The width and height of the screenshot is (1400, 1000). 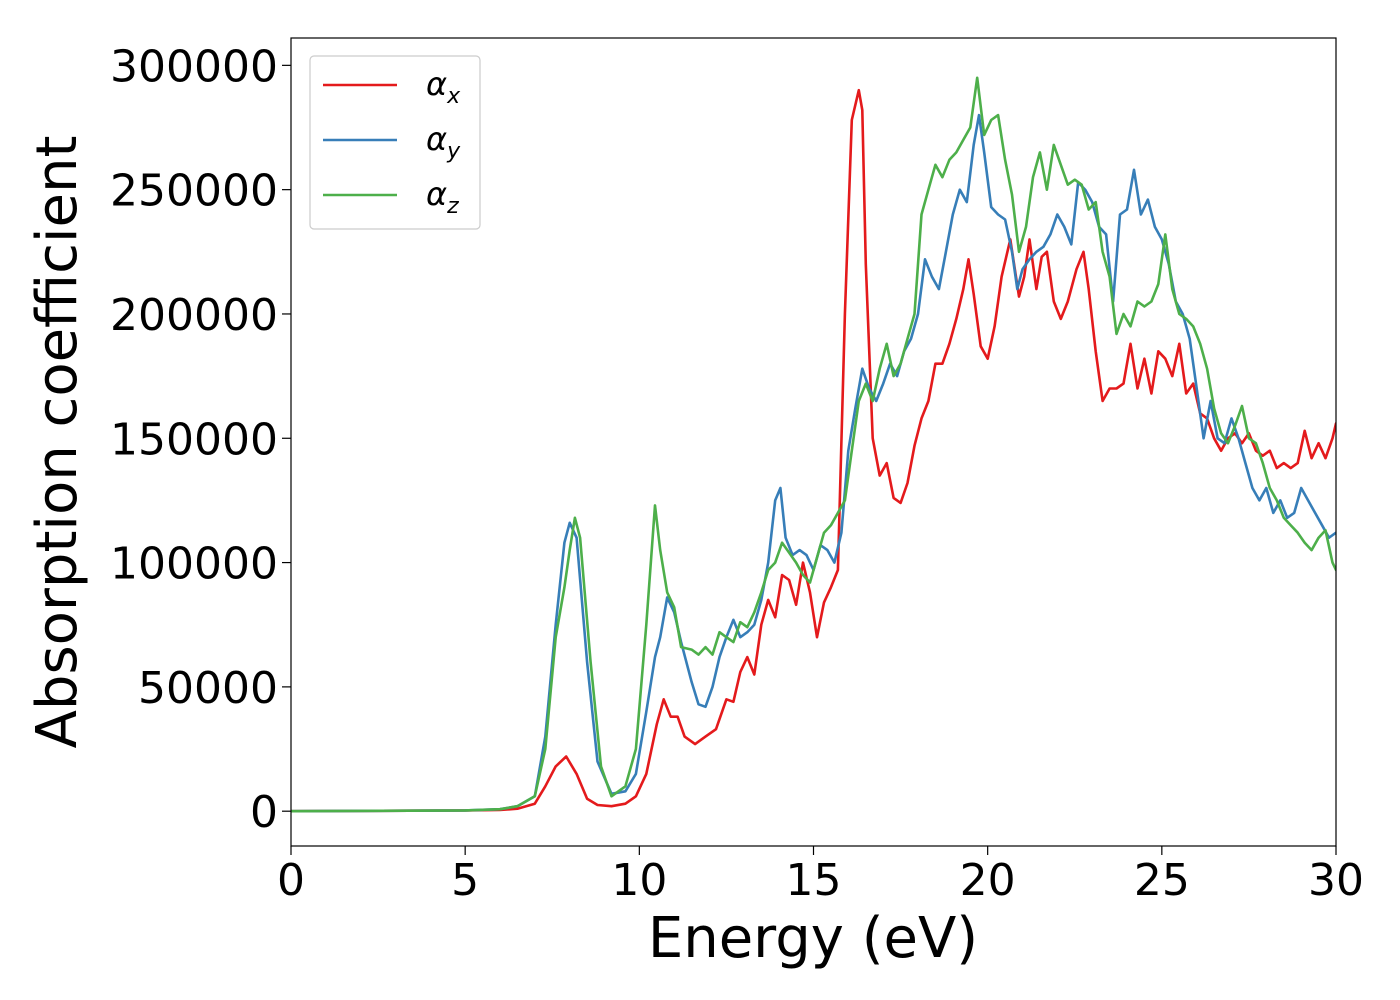 I want to click on y-axis-title: Absorption coefficient, so click(x=57, y=442).